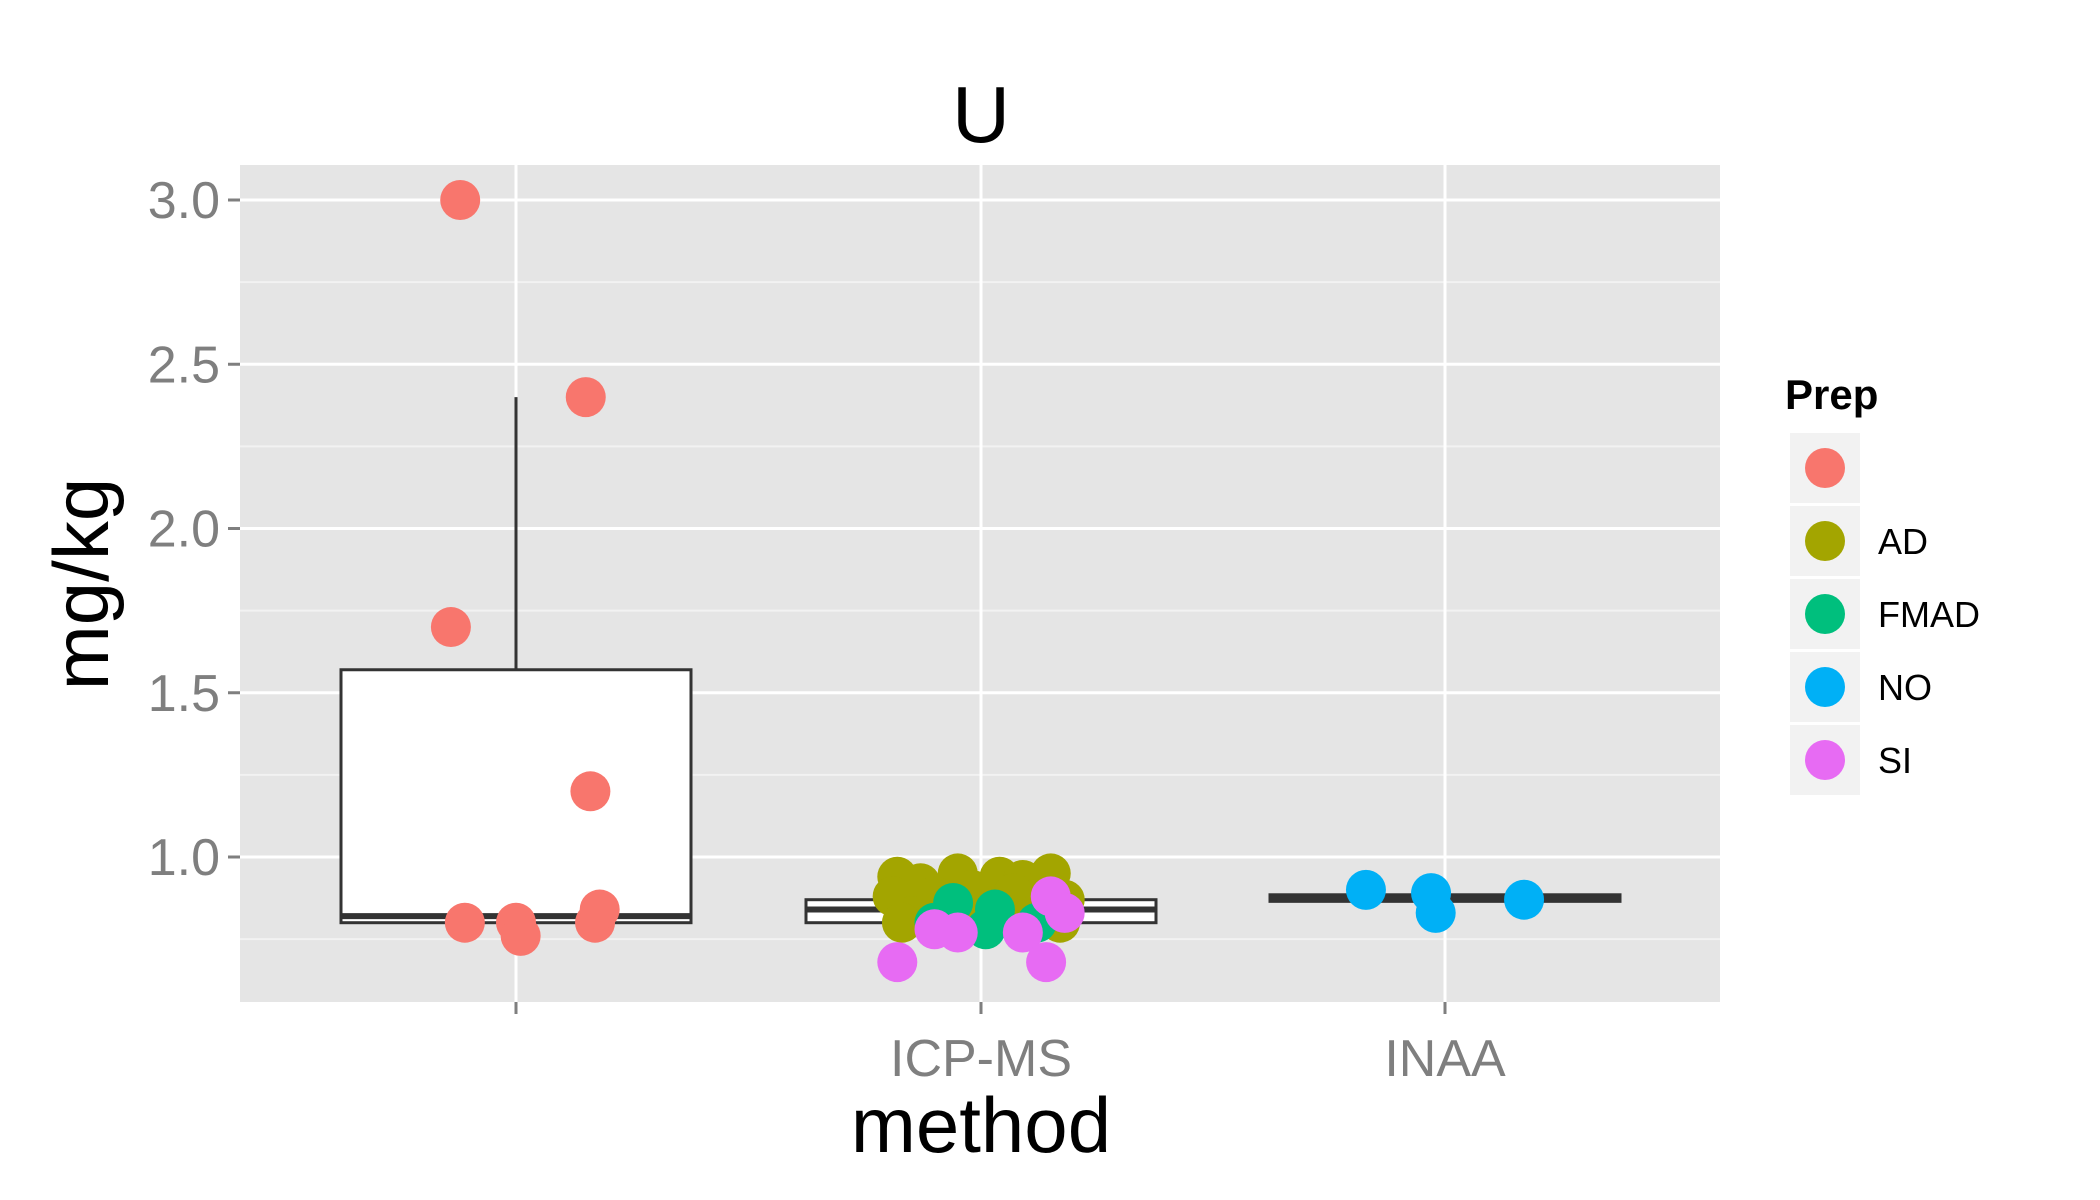 The width and height of the screenshot is (2100, 1200). I want to click on x-tick-label: INAA, so click(1445, 1059).